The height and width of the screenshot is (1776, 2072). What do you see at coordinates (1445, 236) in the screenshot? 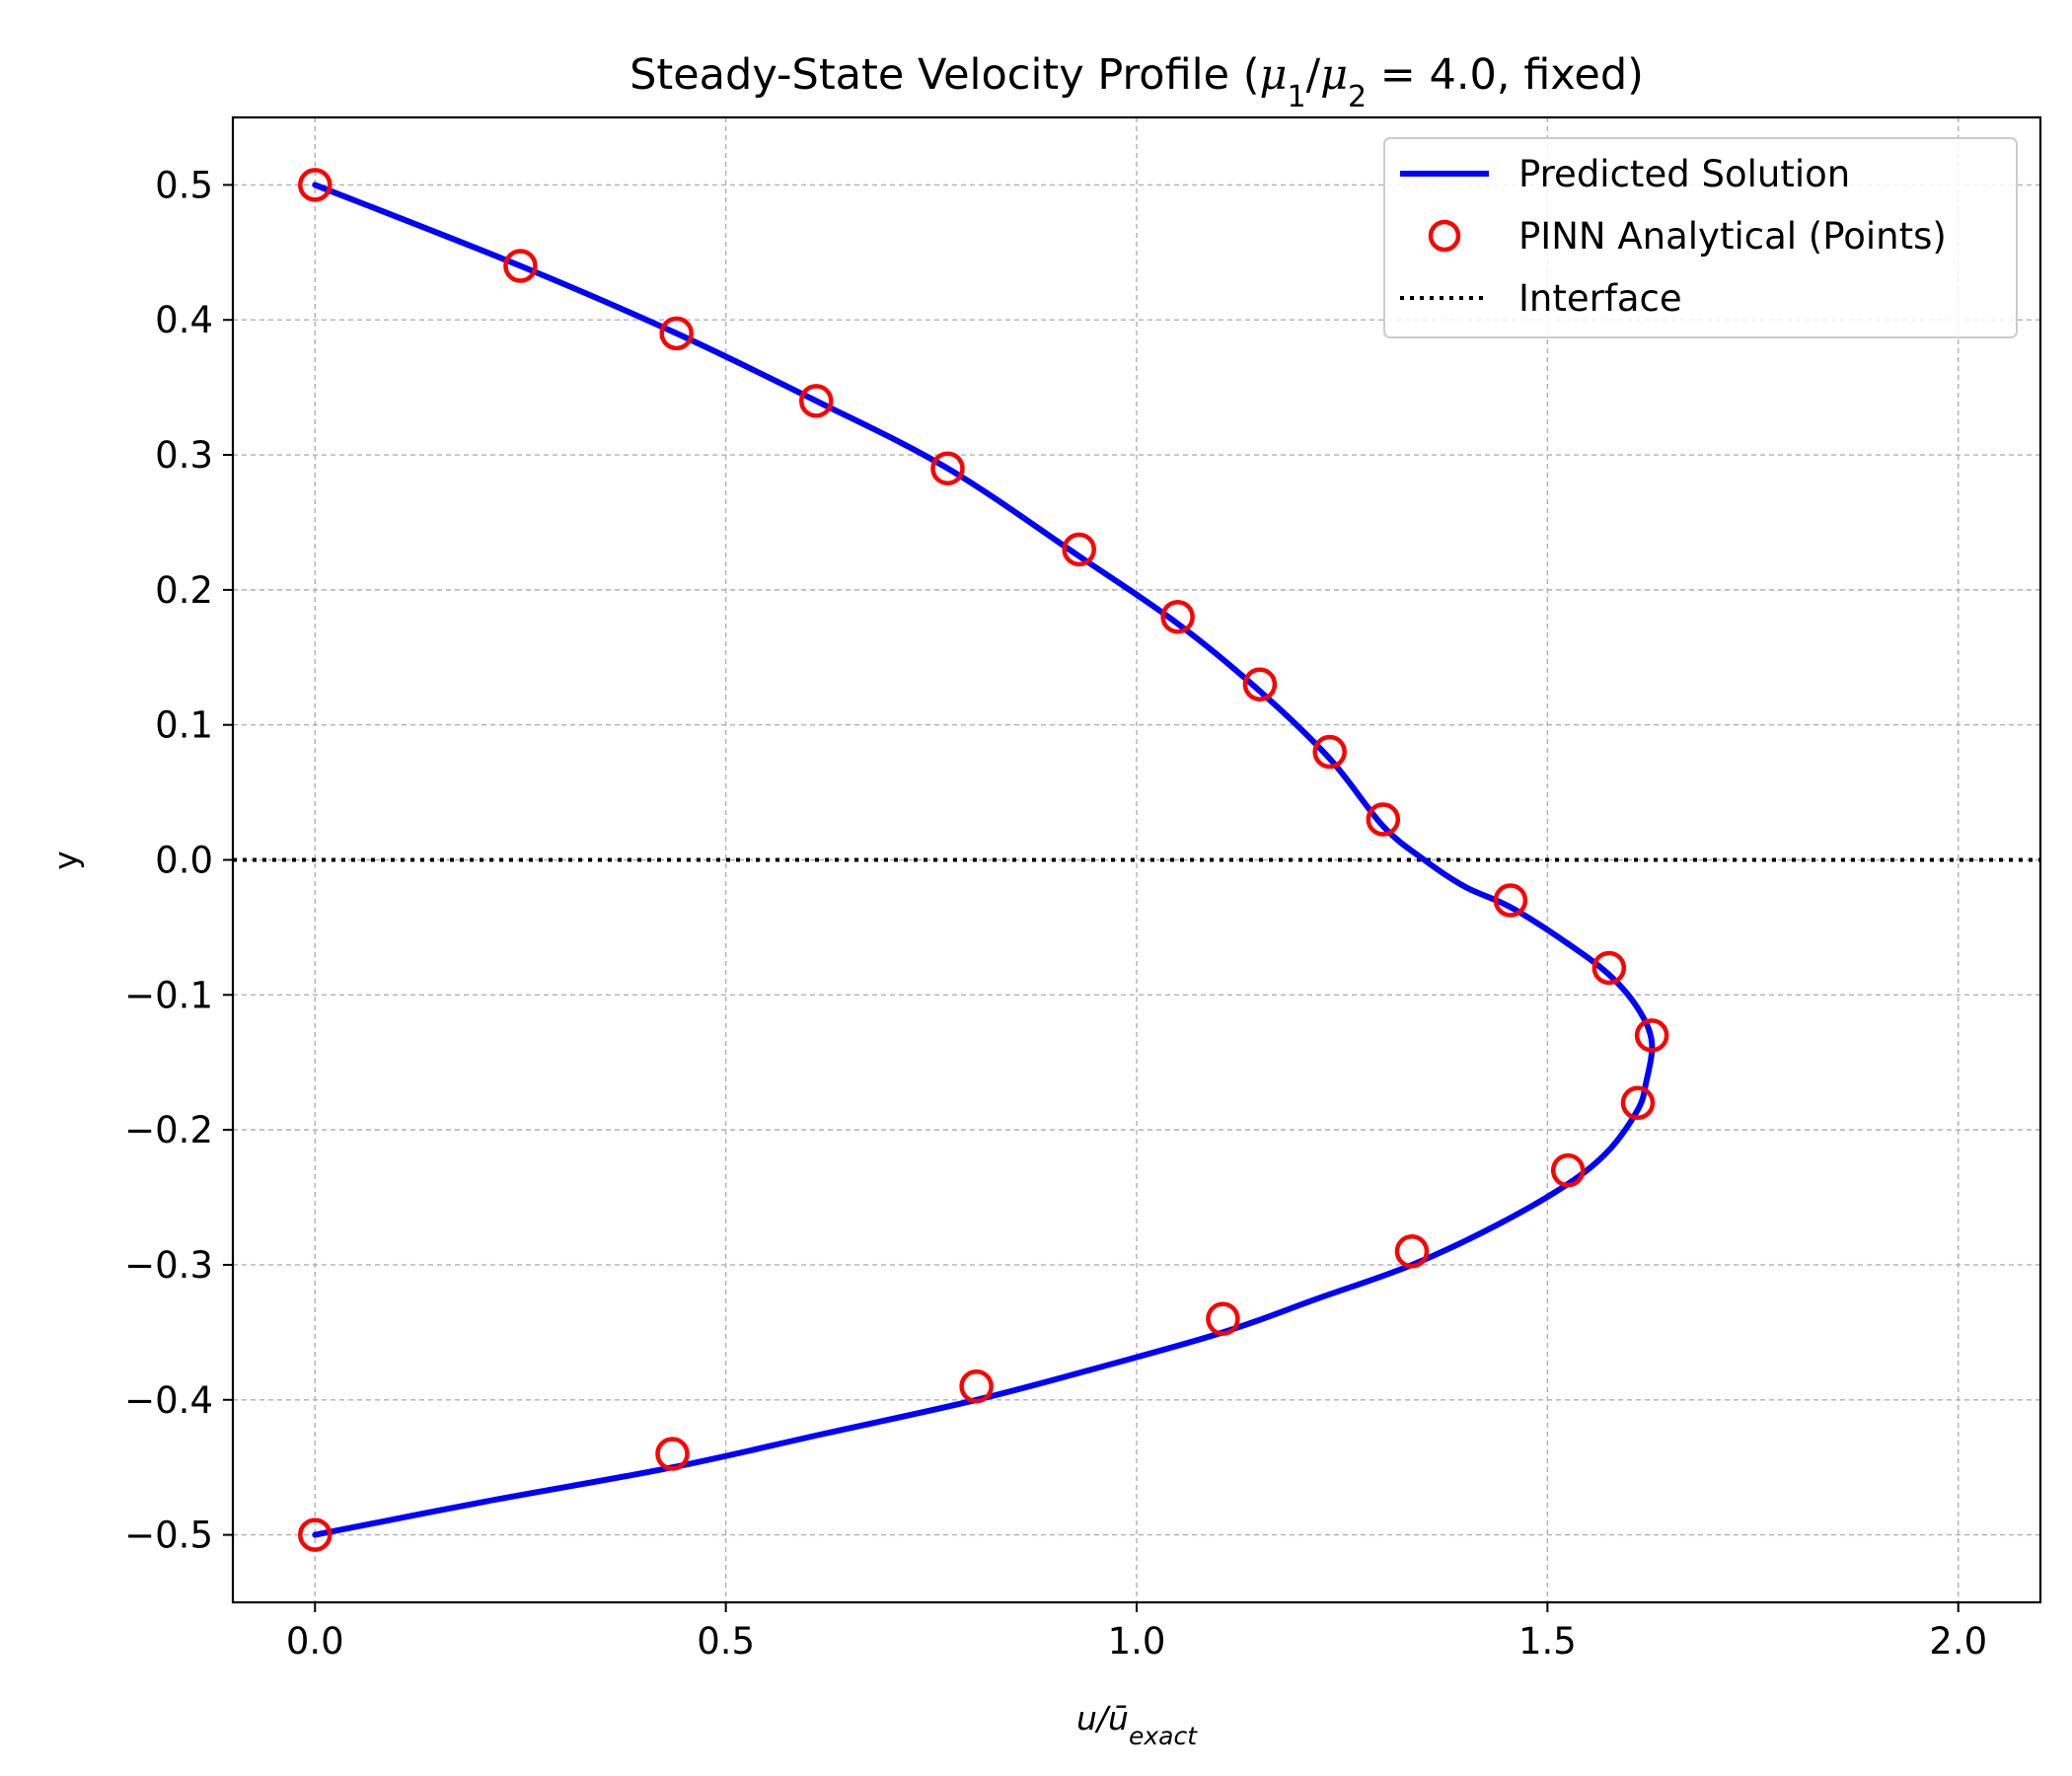
I see `legend-marker-swatch` at bounding box center [1445, 236].